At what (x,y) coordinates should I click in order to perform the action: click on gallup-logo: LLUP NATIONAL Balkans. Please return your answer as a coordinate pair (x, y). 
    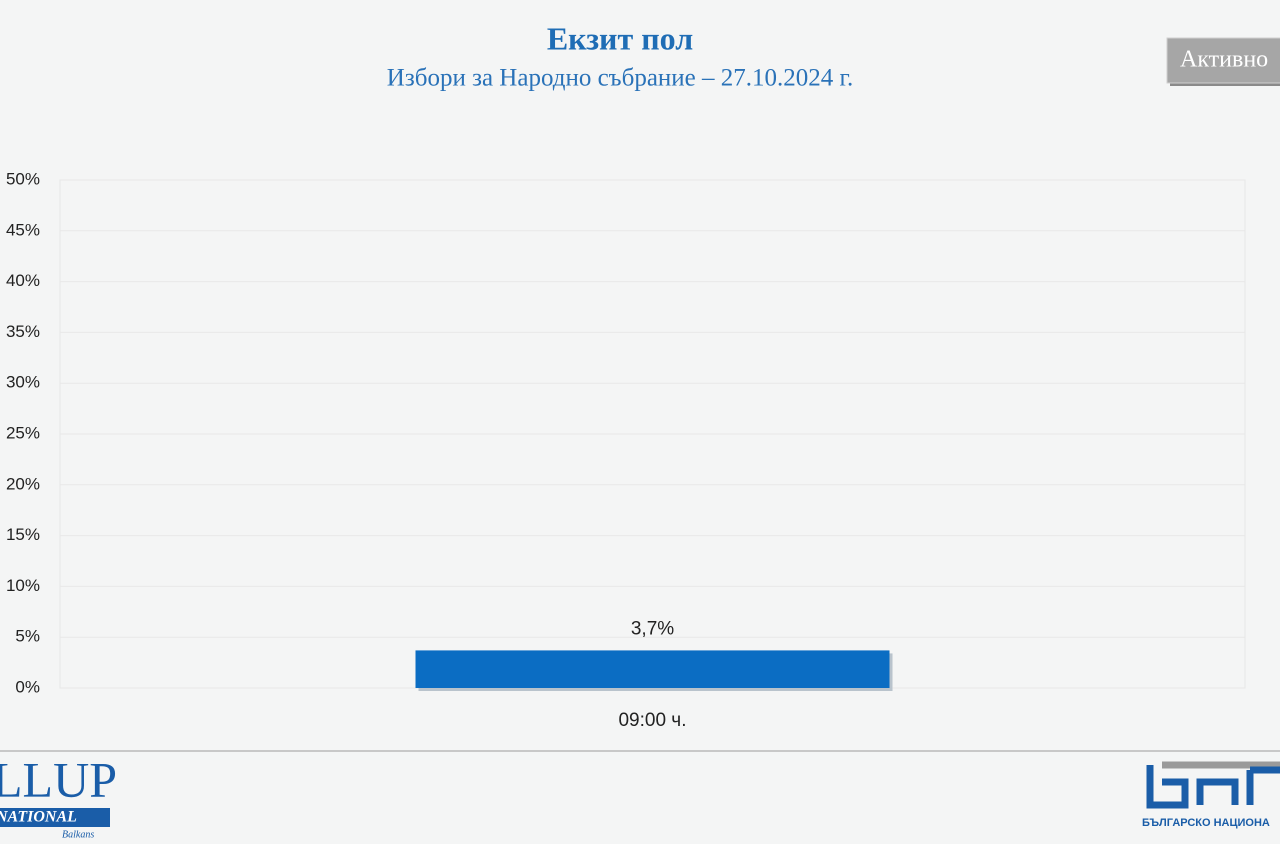
    Looking at the image, I should click on (58, 795).